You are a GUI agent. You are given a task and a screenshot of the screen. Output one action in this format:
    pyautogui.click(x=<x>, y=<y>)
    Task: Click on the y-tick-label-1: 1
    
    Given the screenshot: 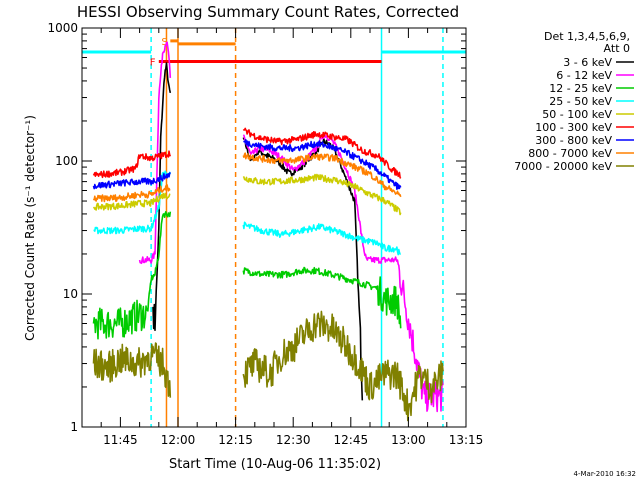 What is the action you would take?
    pyautogui.click(x=74, y=427)
    